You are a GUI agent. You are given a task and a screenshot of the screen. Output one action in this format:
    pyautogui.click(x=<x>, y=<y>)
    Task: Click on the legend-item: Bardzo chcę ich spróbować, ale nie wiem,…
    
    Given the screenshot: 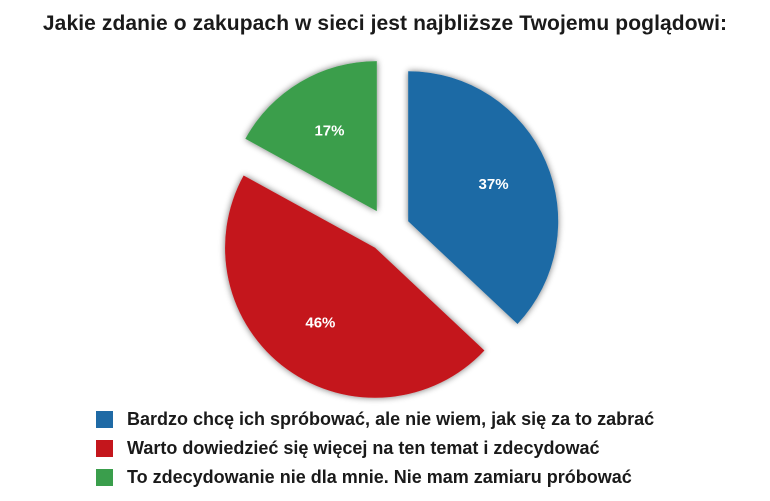 What is the action you would take?
    pyautogui.click(x=375, y=419)
    